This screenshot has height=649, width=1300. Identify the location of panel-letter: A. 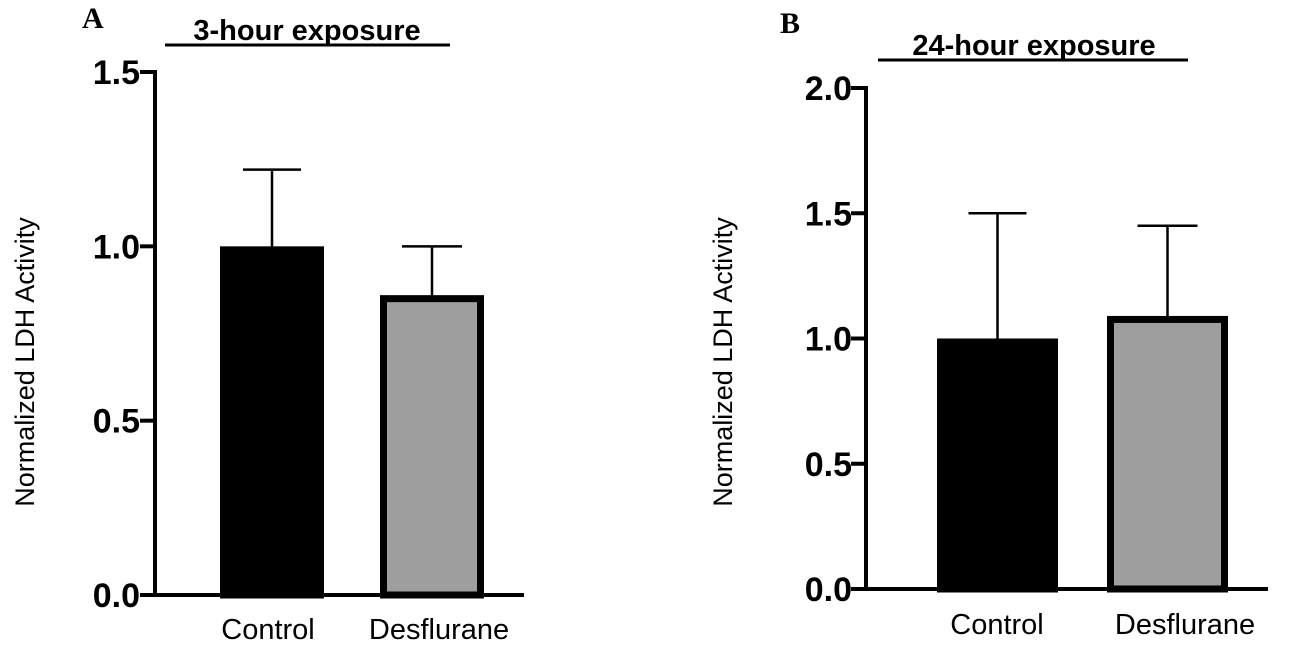
(93, 18).